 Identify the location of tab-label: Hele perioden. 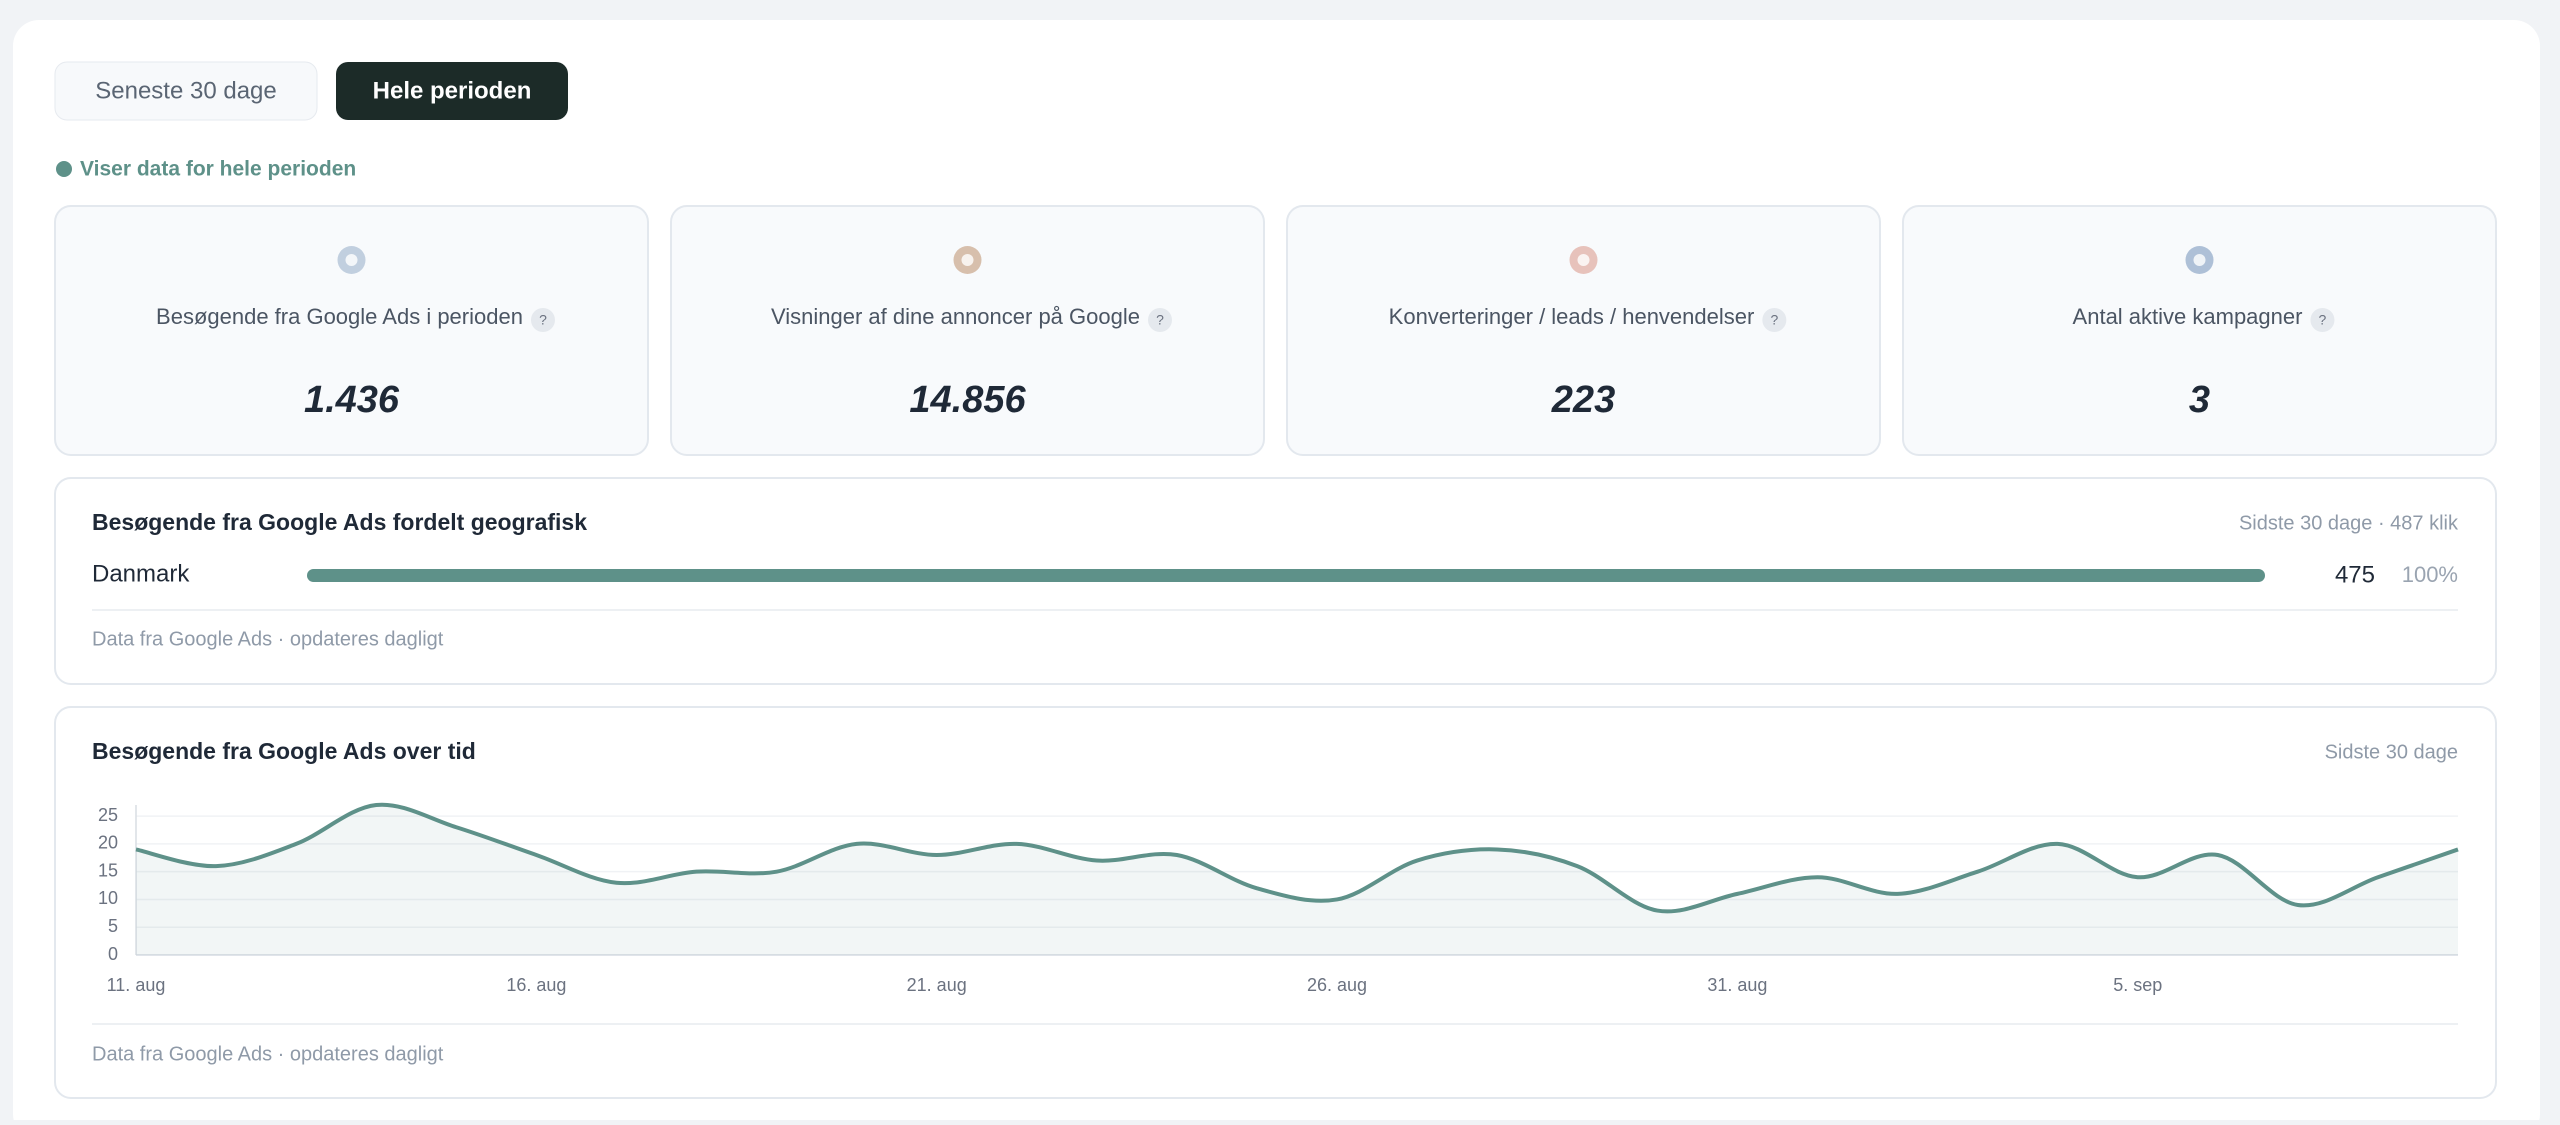
(452, 90).